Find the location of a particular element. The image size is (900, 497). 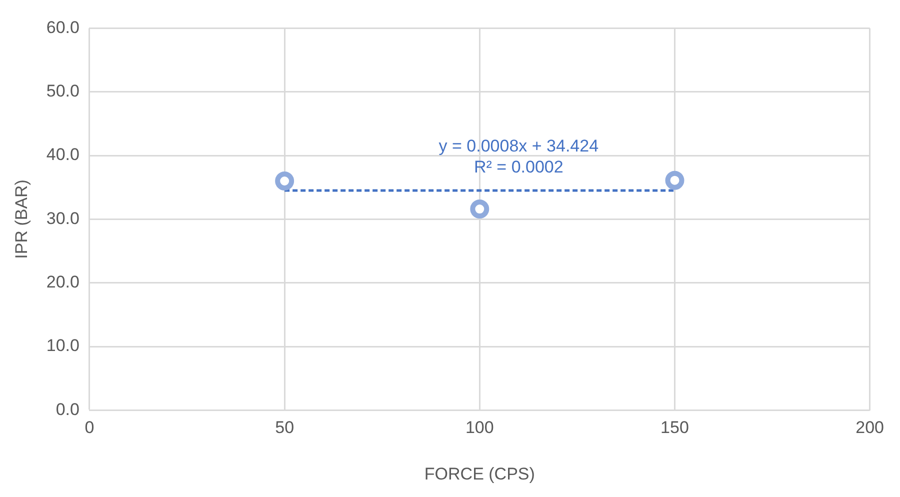

x-tick-label: 150 is located at coordinates (674, 428).